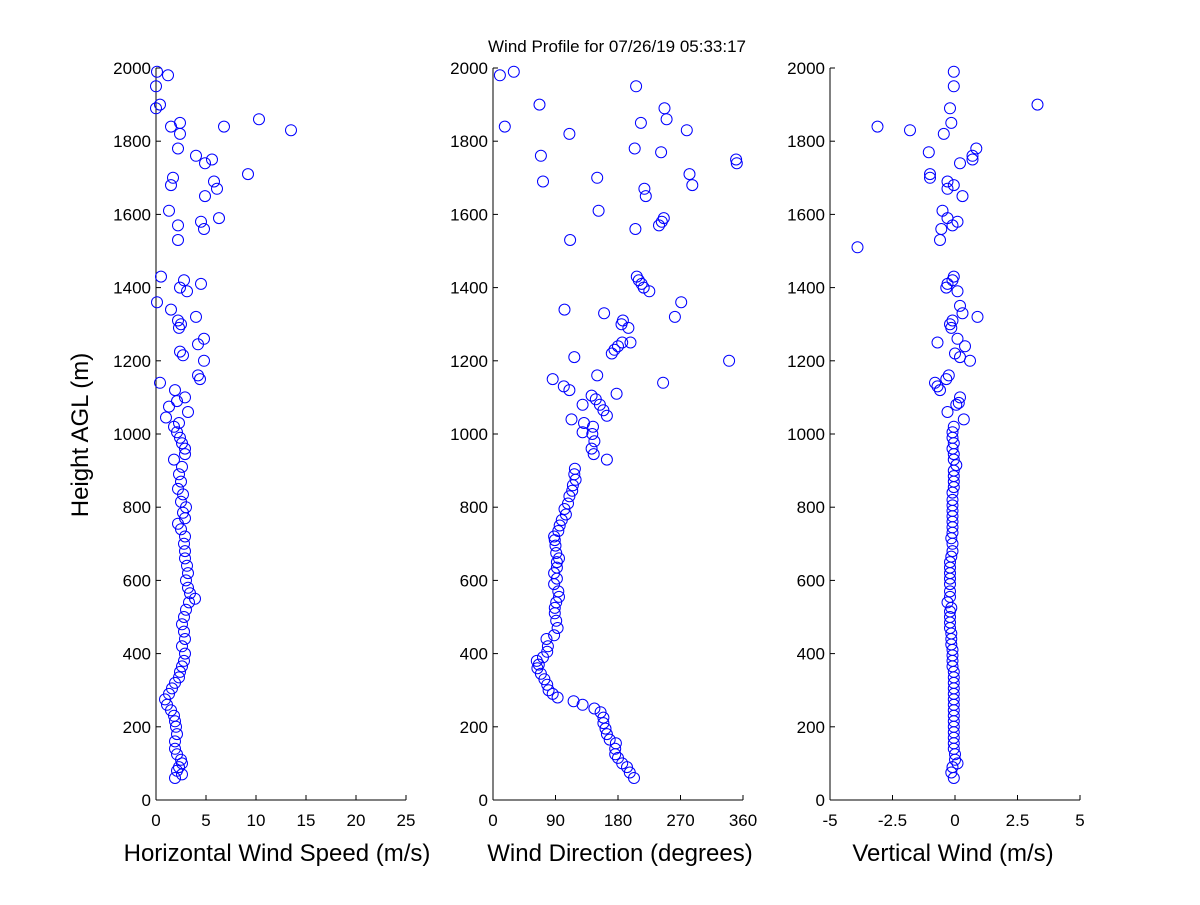 The height and width of the screenshot is (905, 1200). What do you see at coordinates (954, 820) in the screenshot?
I see `x-tick-label: 0` at bounding box center [954, 820].